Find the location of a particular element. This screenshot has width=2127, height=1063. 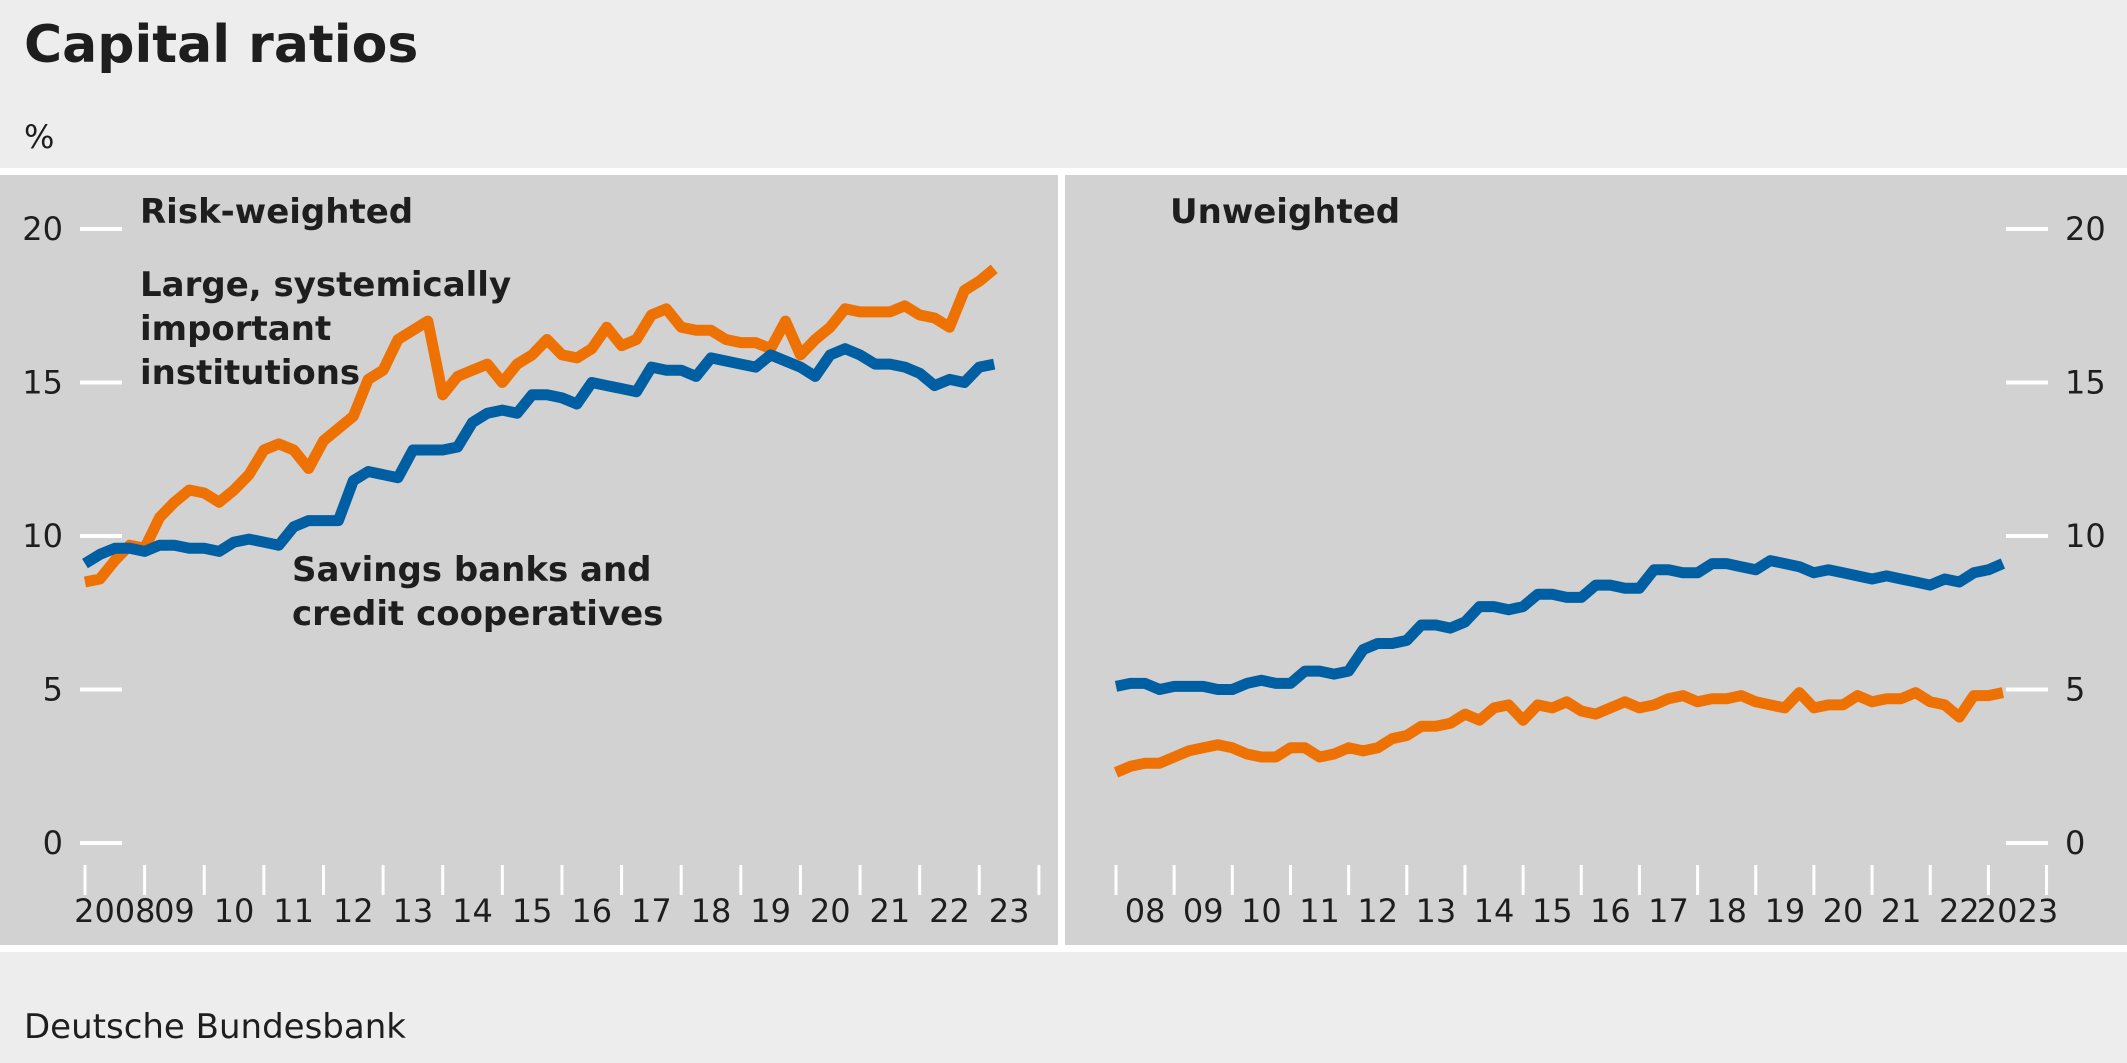

source-label: Deutsche Bundesbank is located at coordinates (215, 1027).